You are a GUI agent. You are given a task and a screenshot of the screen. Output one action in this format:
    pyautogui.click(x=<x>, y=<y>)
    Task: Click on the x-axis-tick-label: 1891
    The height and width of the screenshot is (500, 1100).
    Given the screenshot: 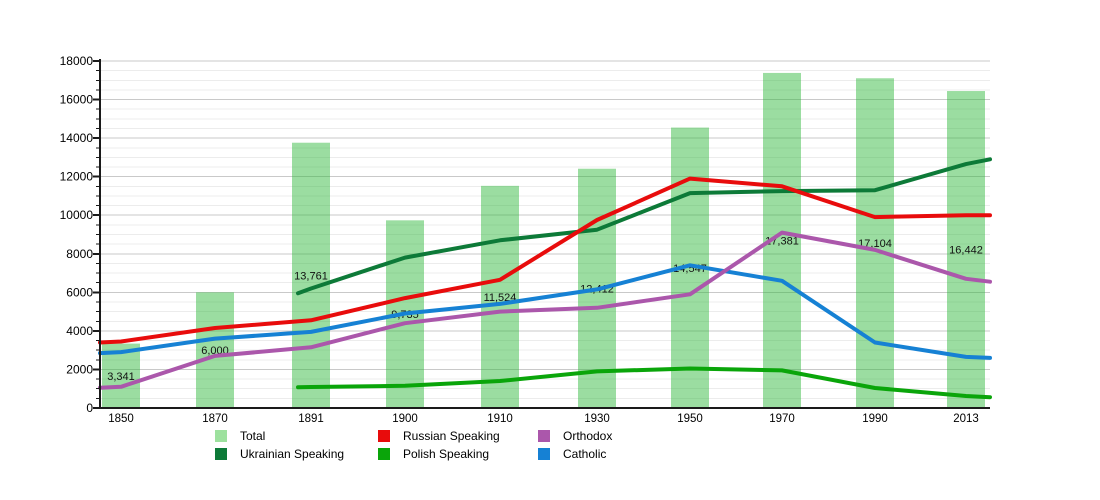 What is the action you would take?
    pyautogui.click(x=311, y=419)
    